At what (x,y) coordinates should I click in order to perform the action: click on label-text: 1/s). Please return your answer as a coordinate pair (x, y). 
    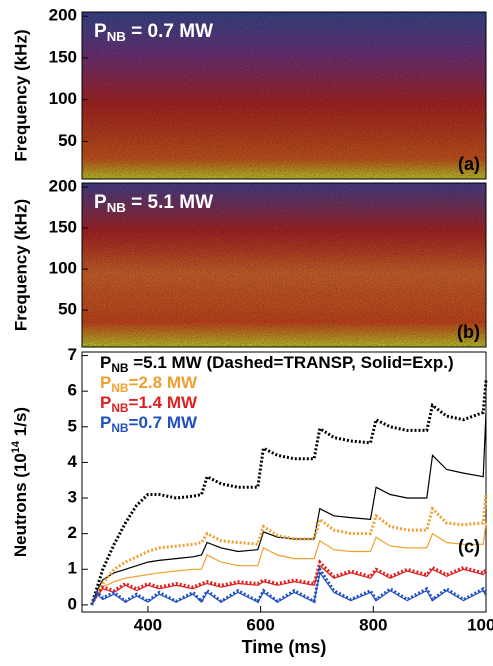
    Looking at the image, I should click on (20, 424).